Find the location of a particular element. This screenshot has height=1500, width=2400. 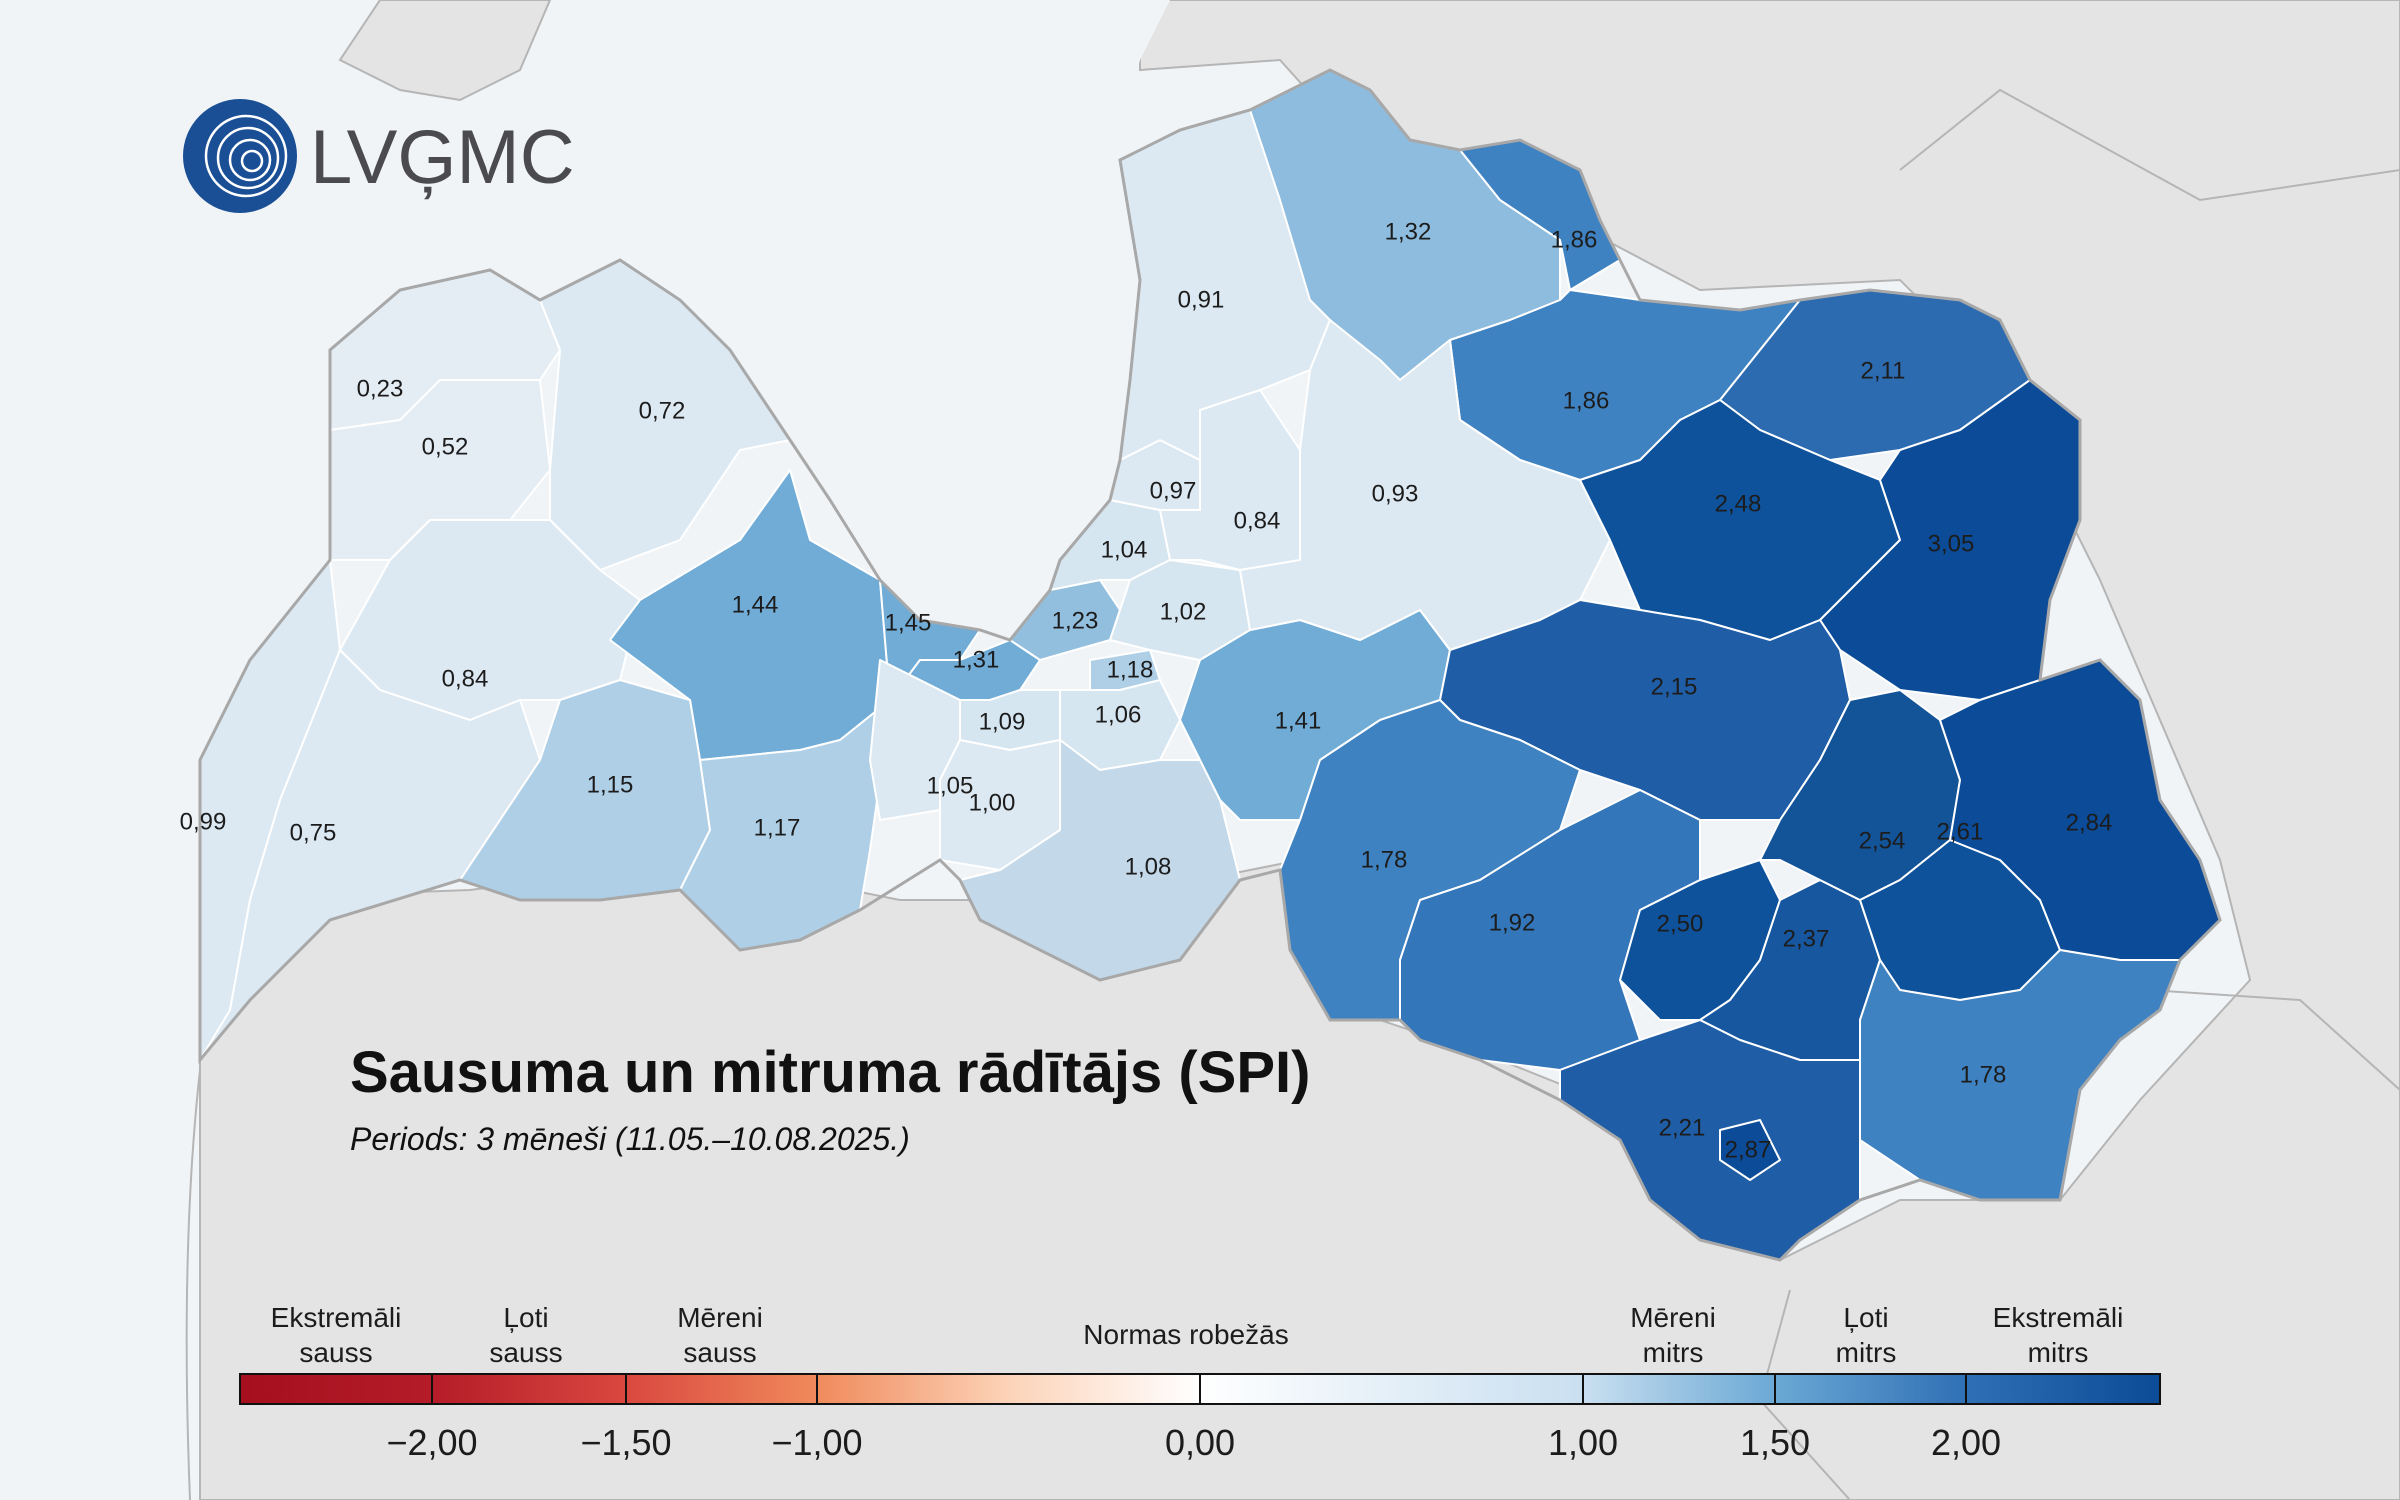

value-label: 1,18 is located at coordinates (1130, 669).